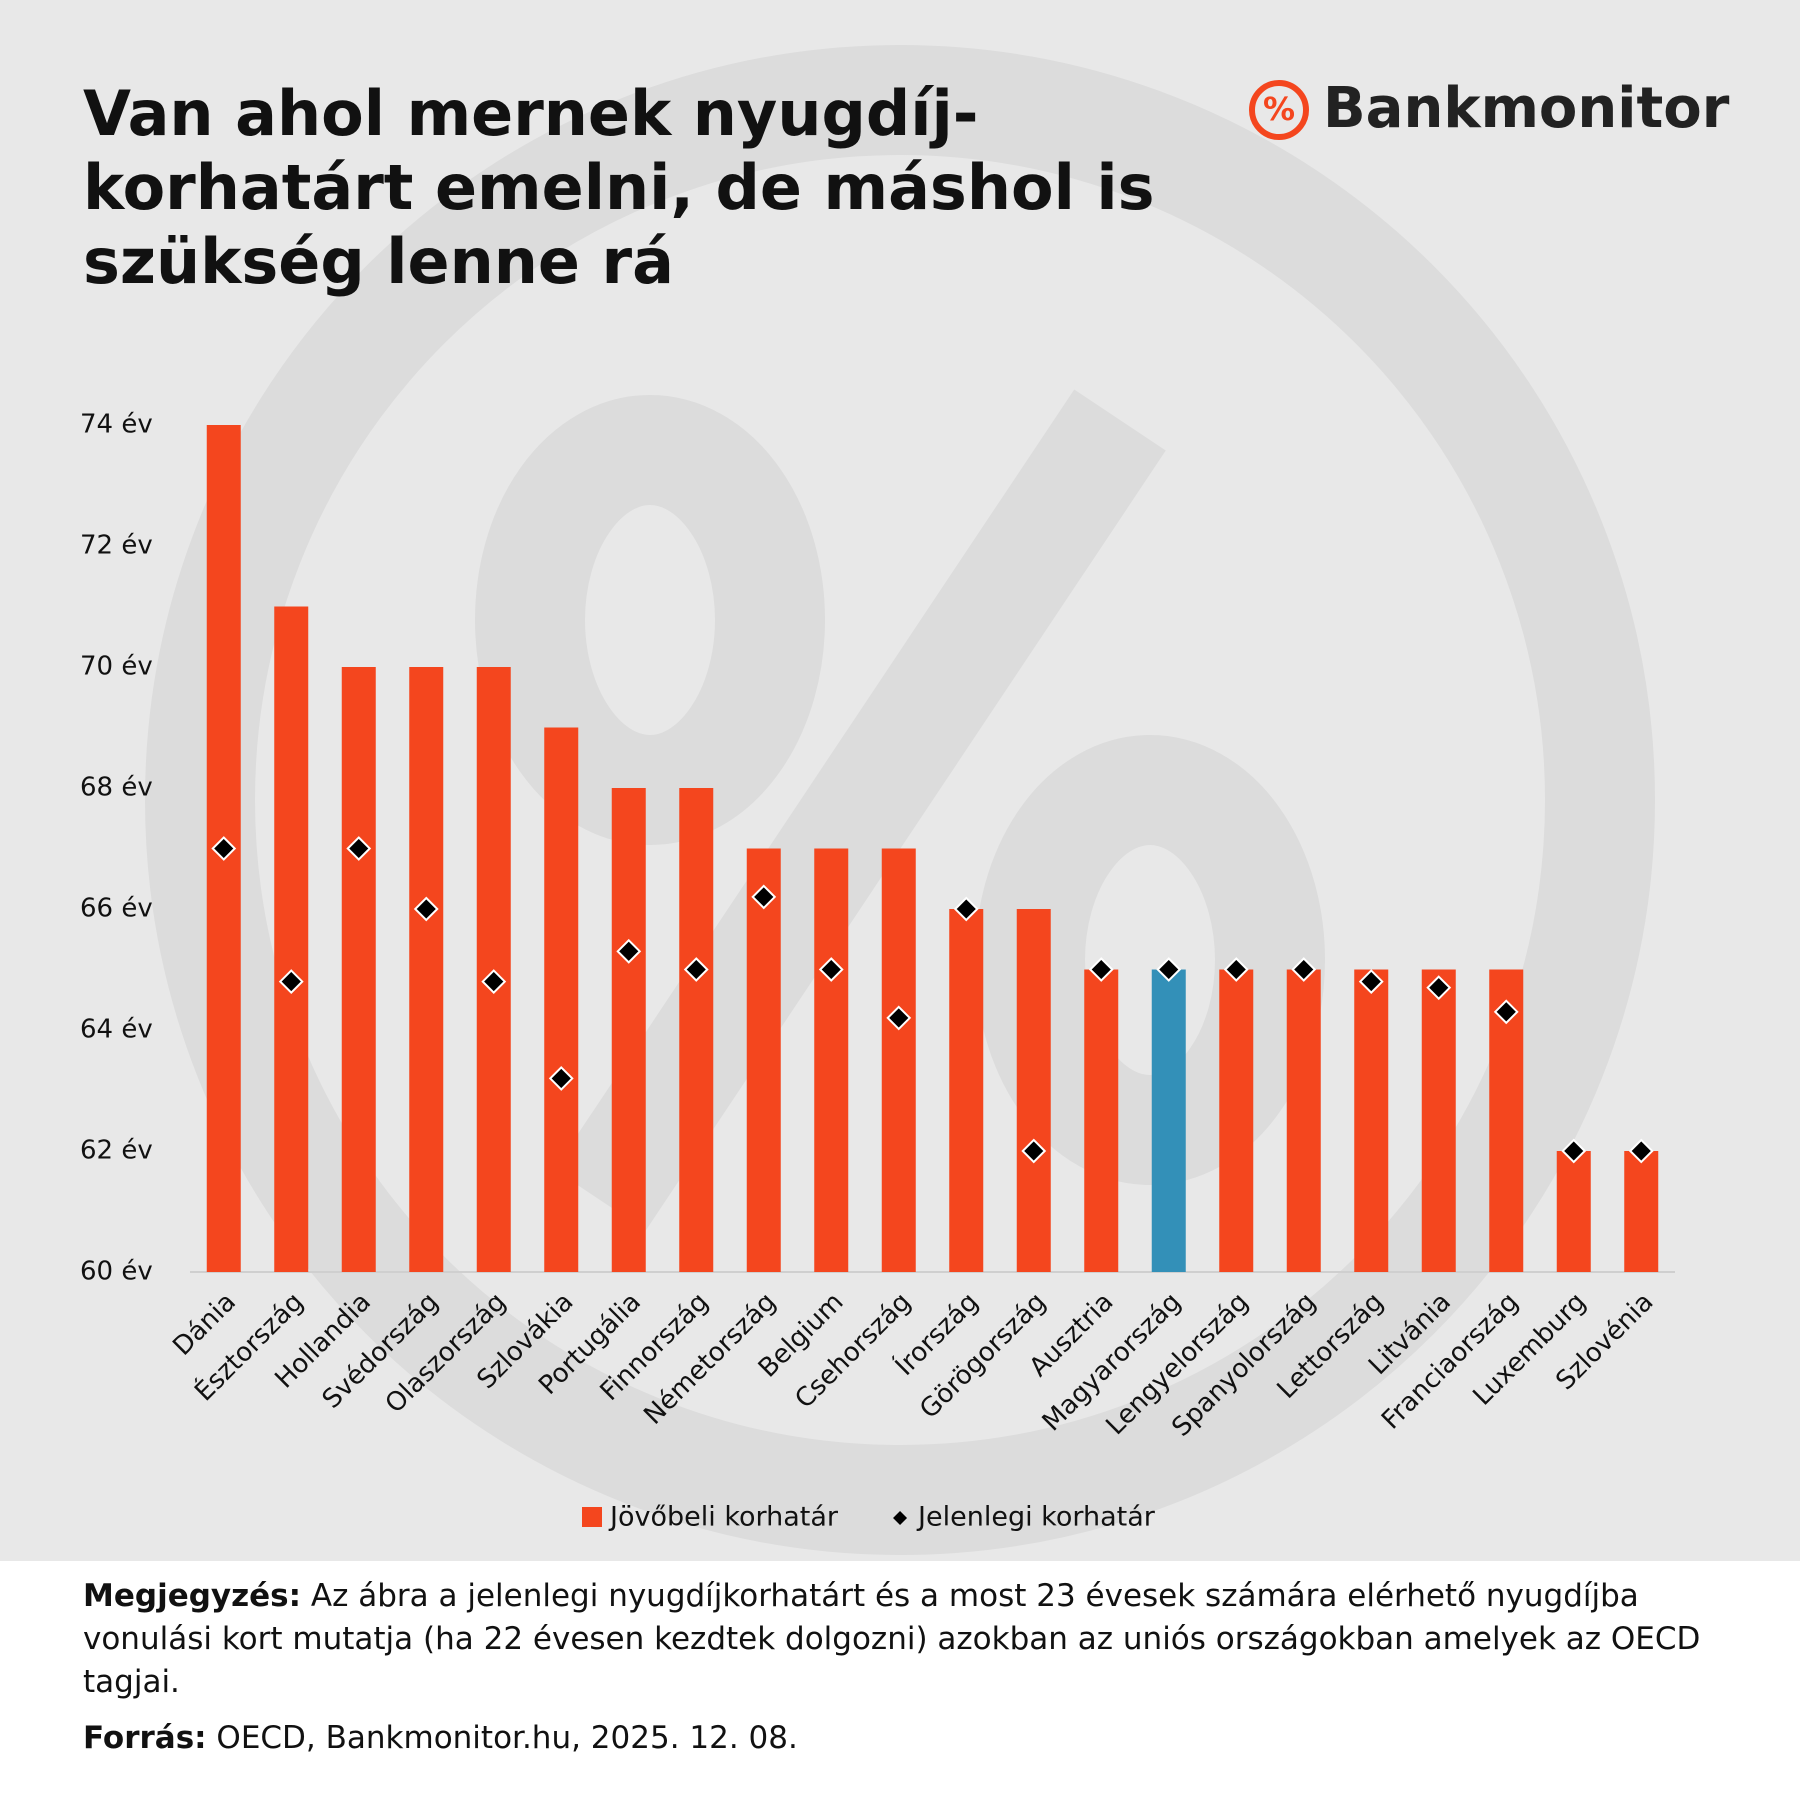 The image size is (1800, 1800). What do you see at coordinates (192, 1596) in the screenshot?
I see `note-label: Megjegyzés:` at bounding box center [192, 1596].